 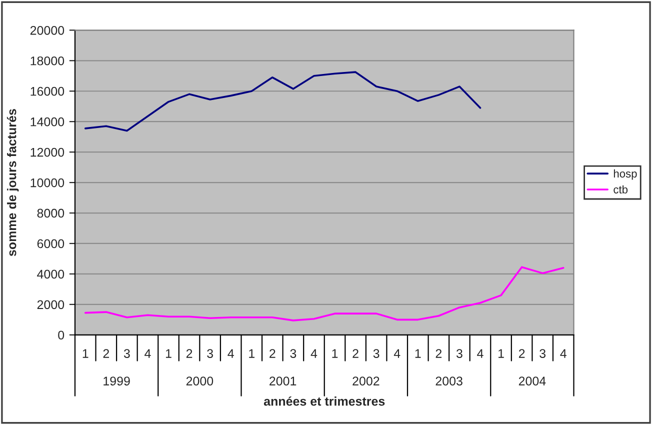 I want to click on y-tick-label: 6000, so click(x=50, y=243).